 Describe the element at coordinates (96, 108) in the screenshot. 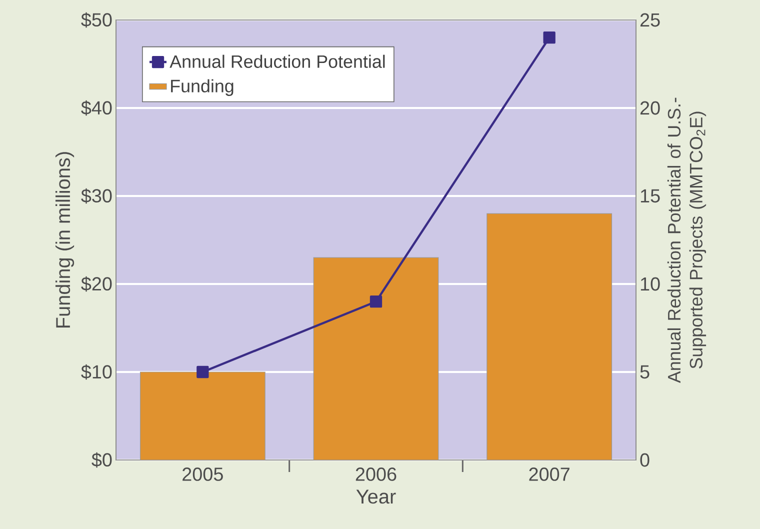

I see `y-tick-label: $40` at that location.